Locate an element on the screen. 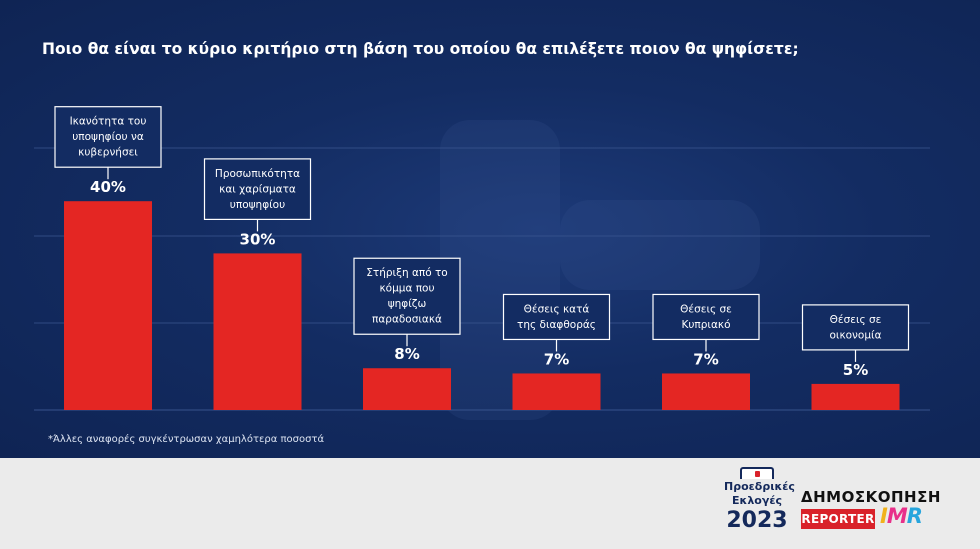 The width and height of the screenshot is (980, 549). category-label: υποψηφίου να is located at coordinates (108, 137).